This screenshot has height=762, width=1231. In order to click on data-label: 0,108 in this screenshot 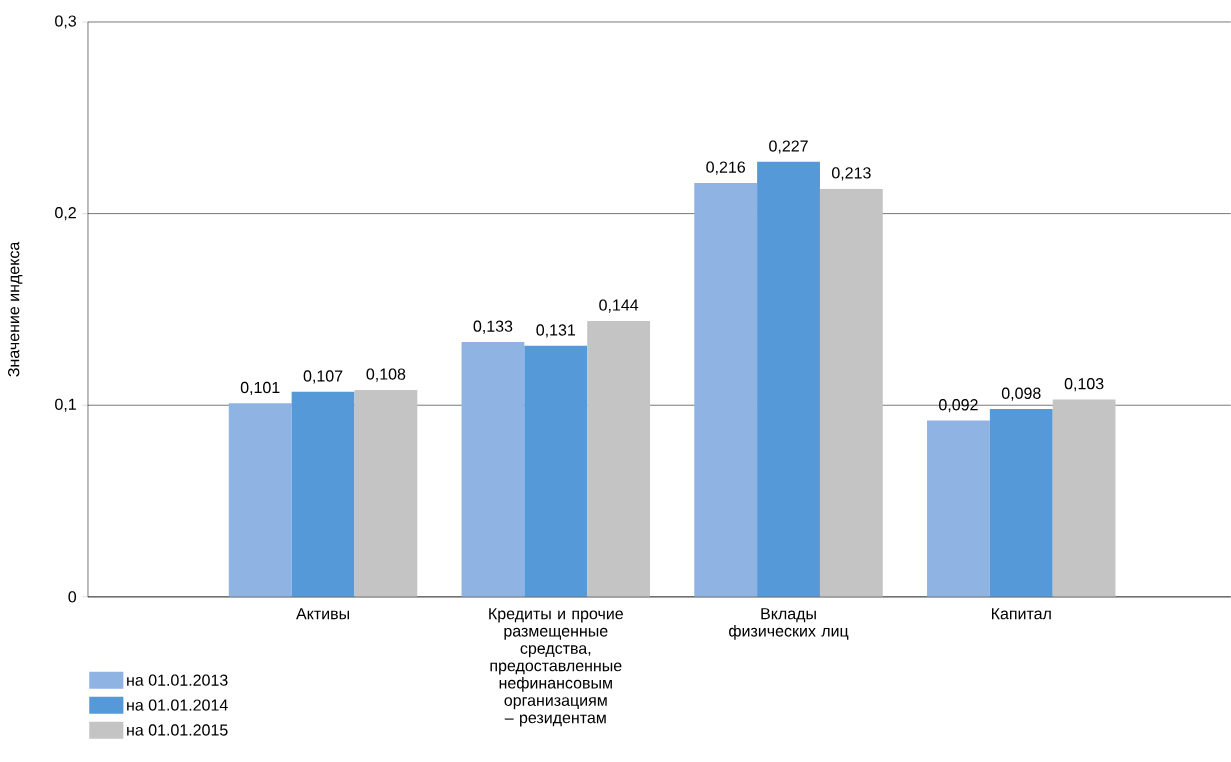, I will do `click(386, 375)`.